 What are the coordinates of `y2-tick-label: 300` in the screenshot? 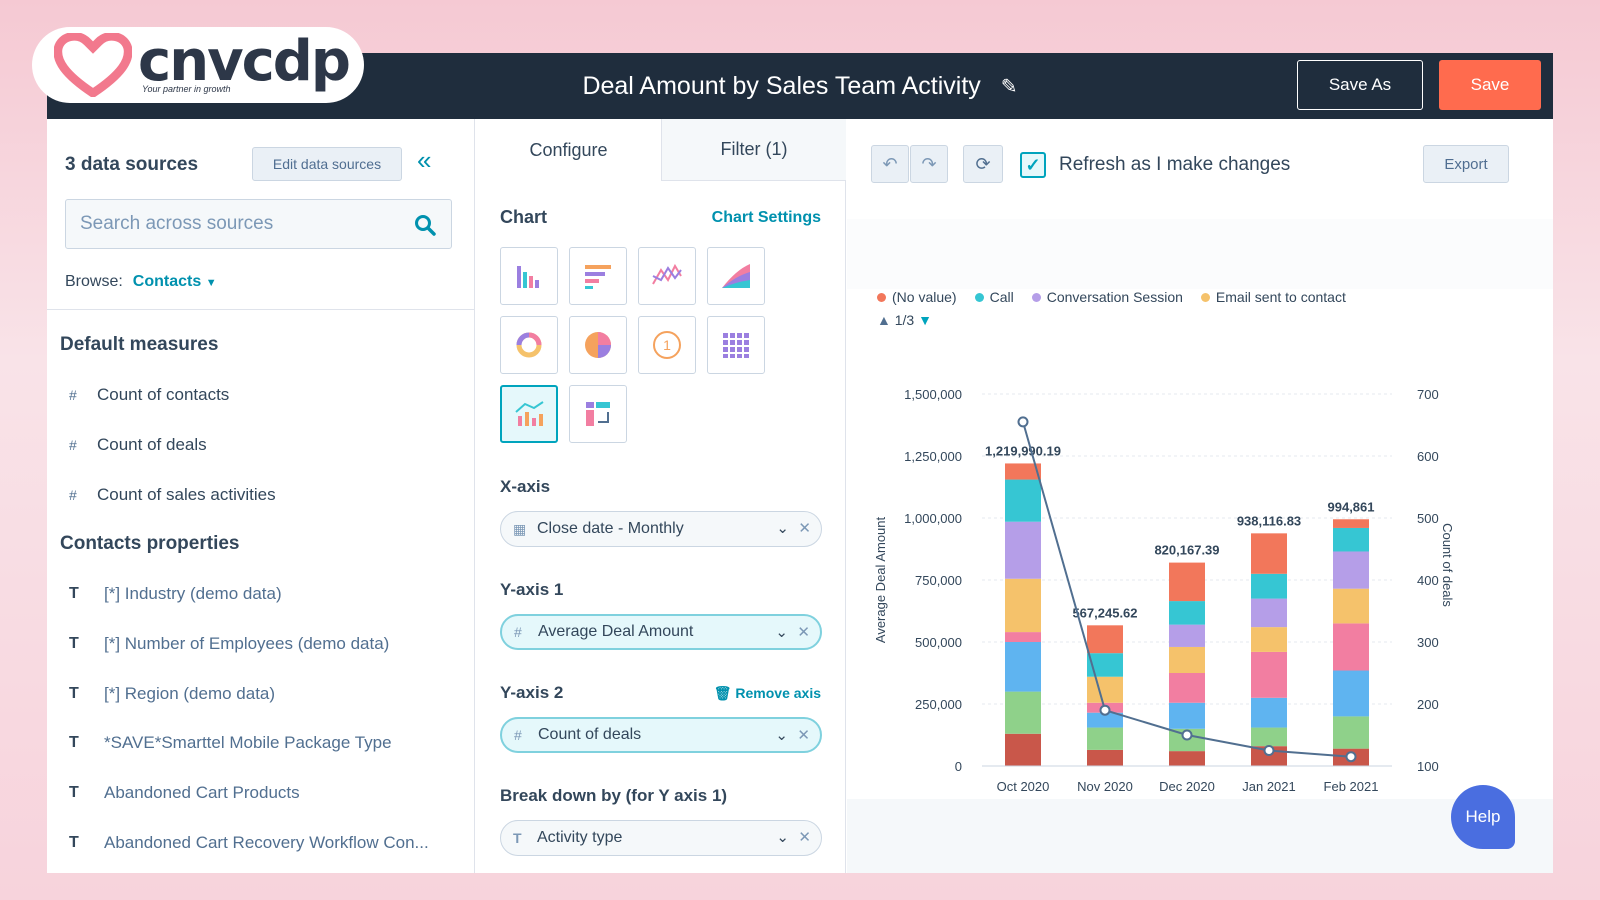 It's located at (1428, 642).